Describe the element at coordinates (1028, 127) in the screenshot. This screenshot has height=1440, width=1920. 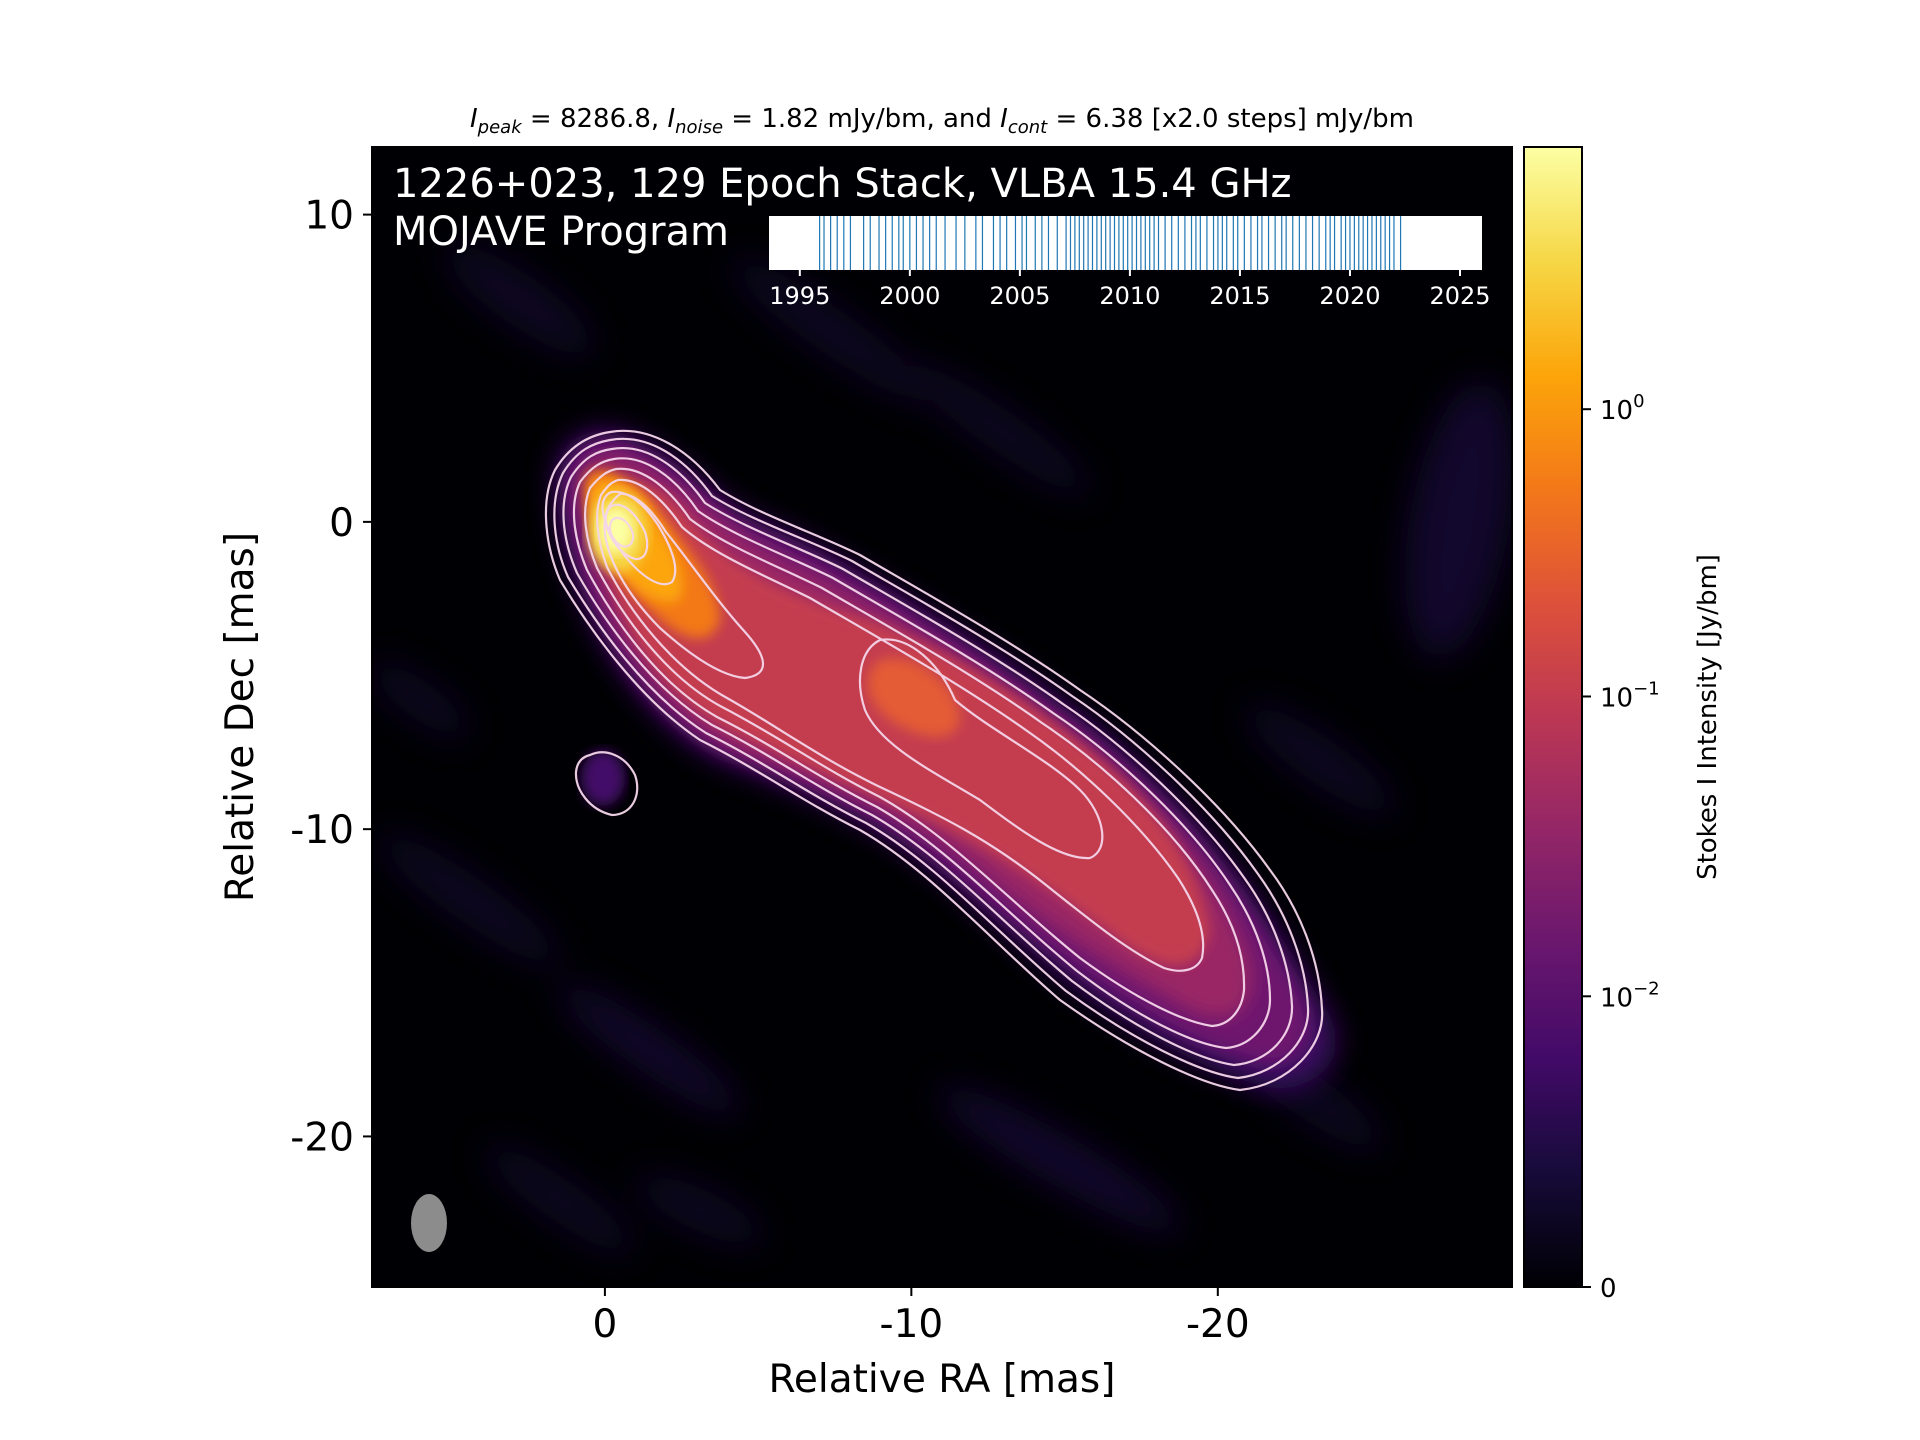
I see `title-cont-subscript: cont` at that location.